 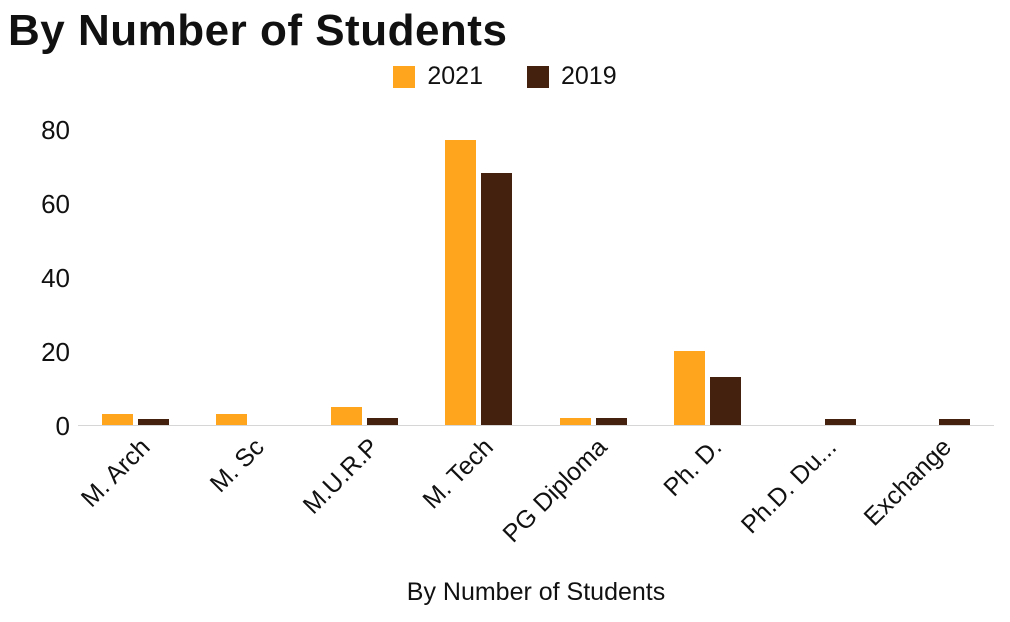 I want to click on y-tick-label: 0, so click(x=62, y=426).